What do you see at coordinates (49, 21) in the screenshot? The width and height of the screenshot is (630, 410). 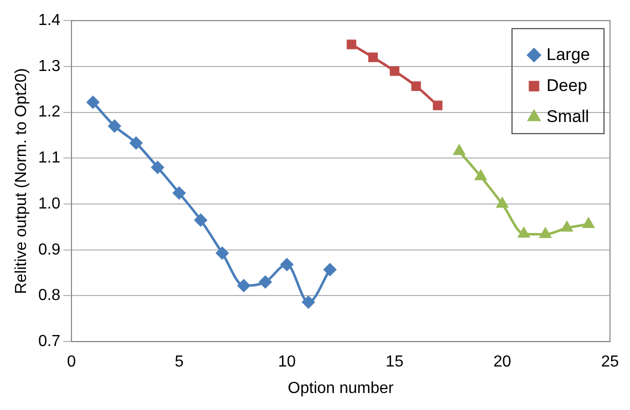 I see `y-tick-label: 1.4` at bounding box center [49, 21].